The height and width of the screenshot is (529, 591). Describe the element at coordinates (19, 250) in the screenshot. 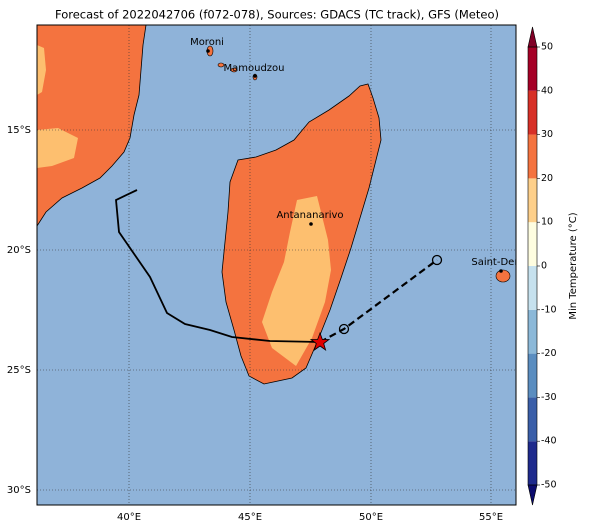

I see `lat-label: 20°S` at that location.